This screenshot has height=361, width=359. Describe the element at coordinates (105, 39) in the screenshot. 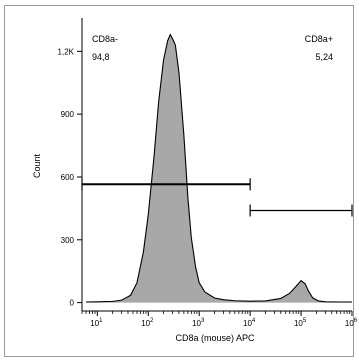

I see `gate-name-label: CD8a-` at that location.